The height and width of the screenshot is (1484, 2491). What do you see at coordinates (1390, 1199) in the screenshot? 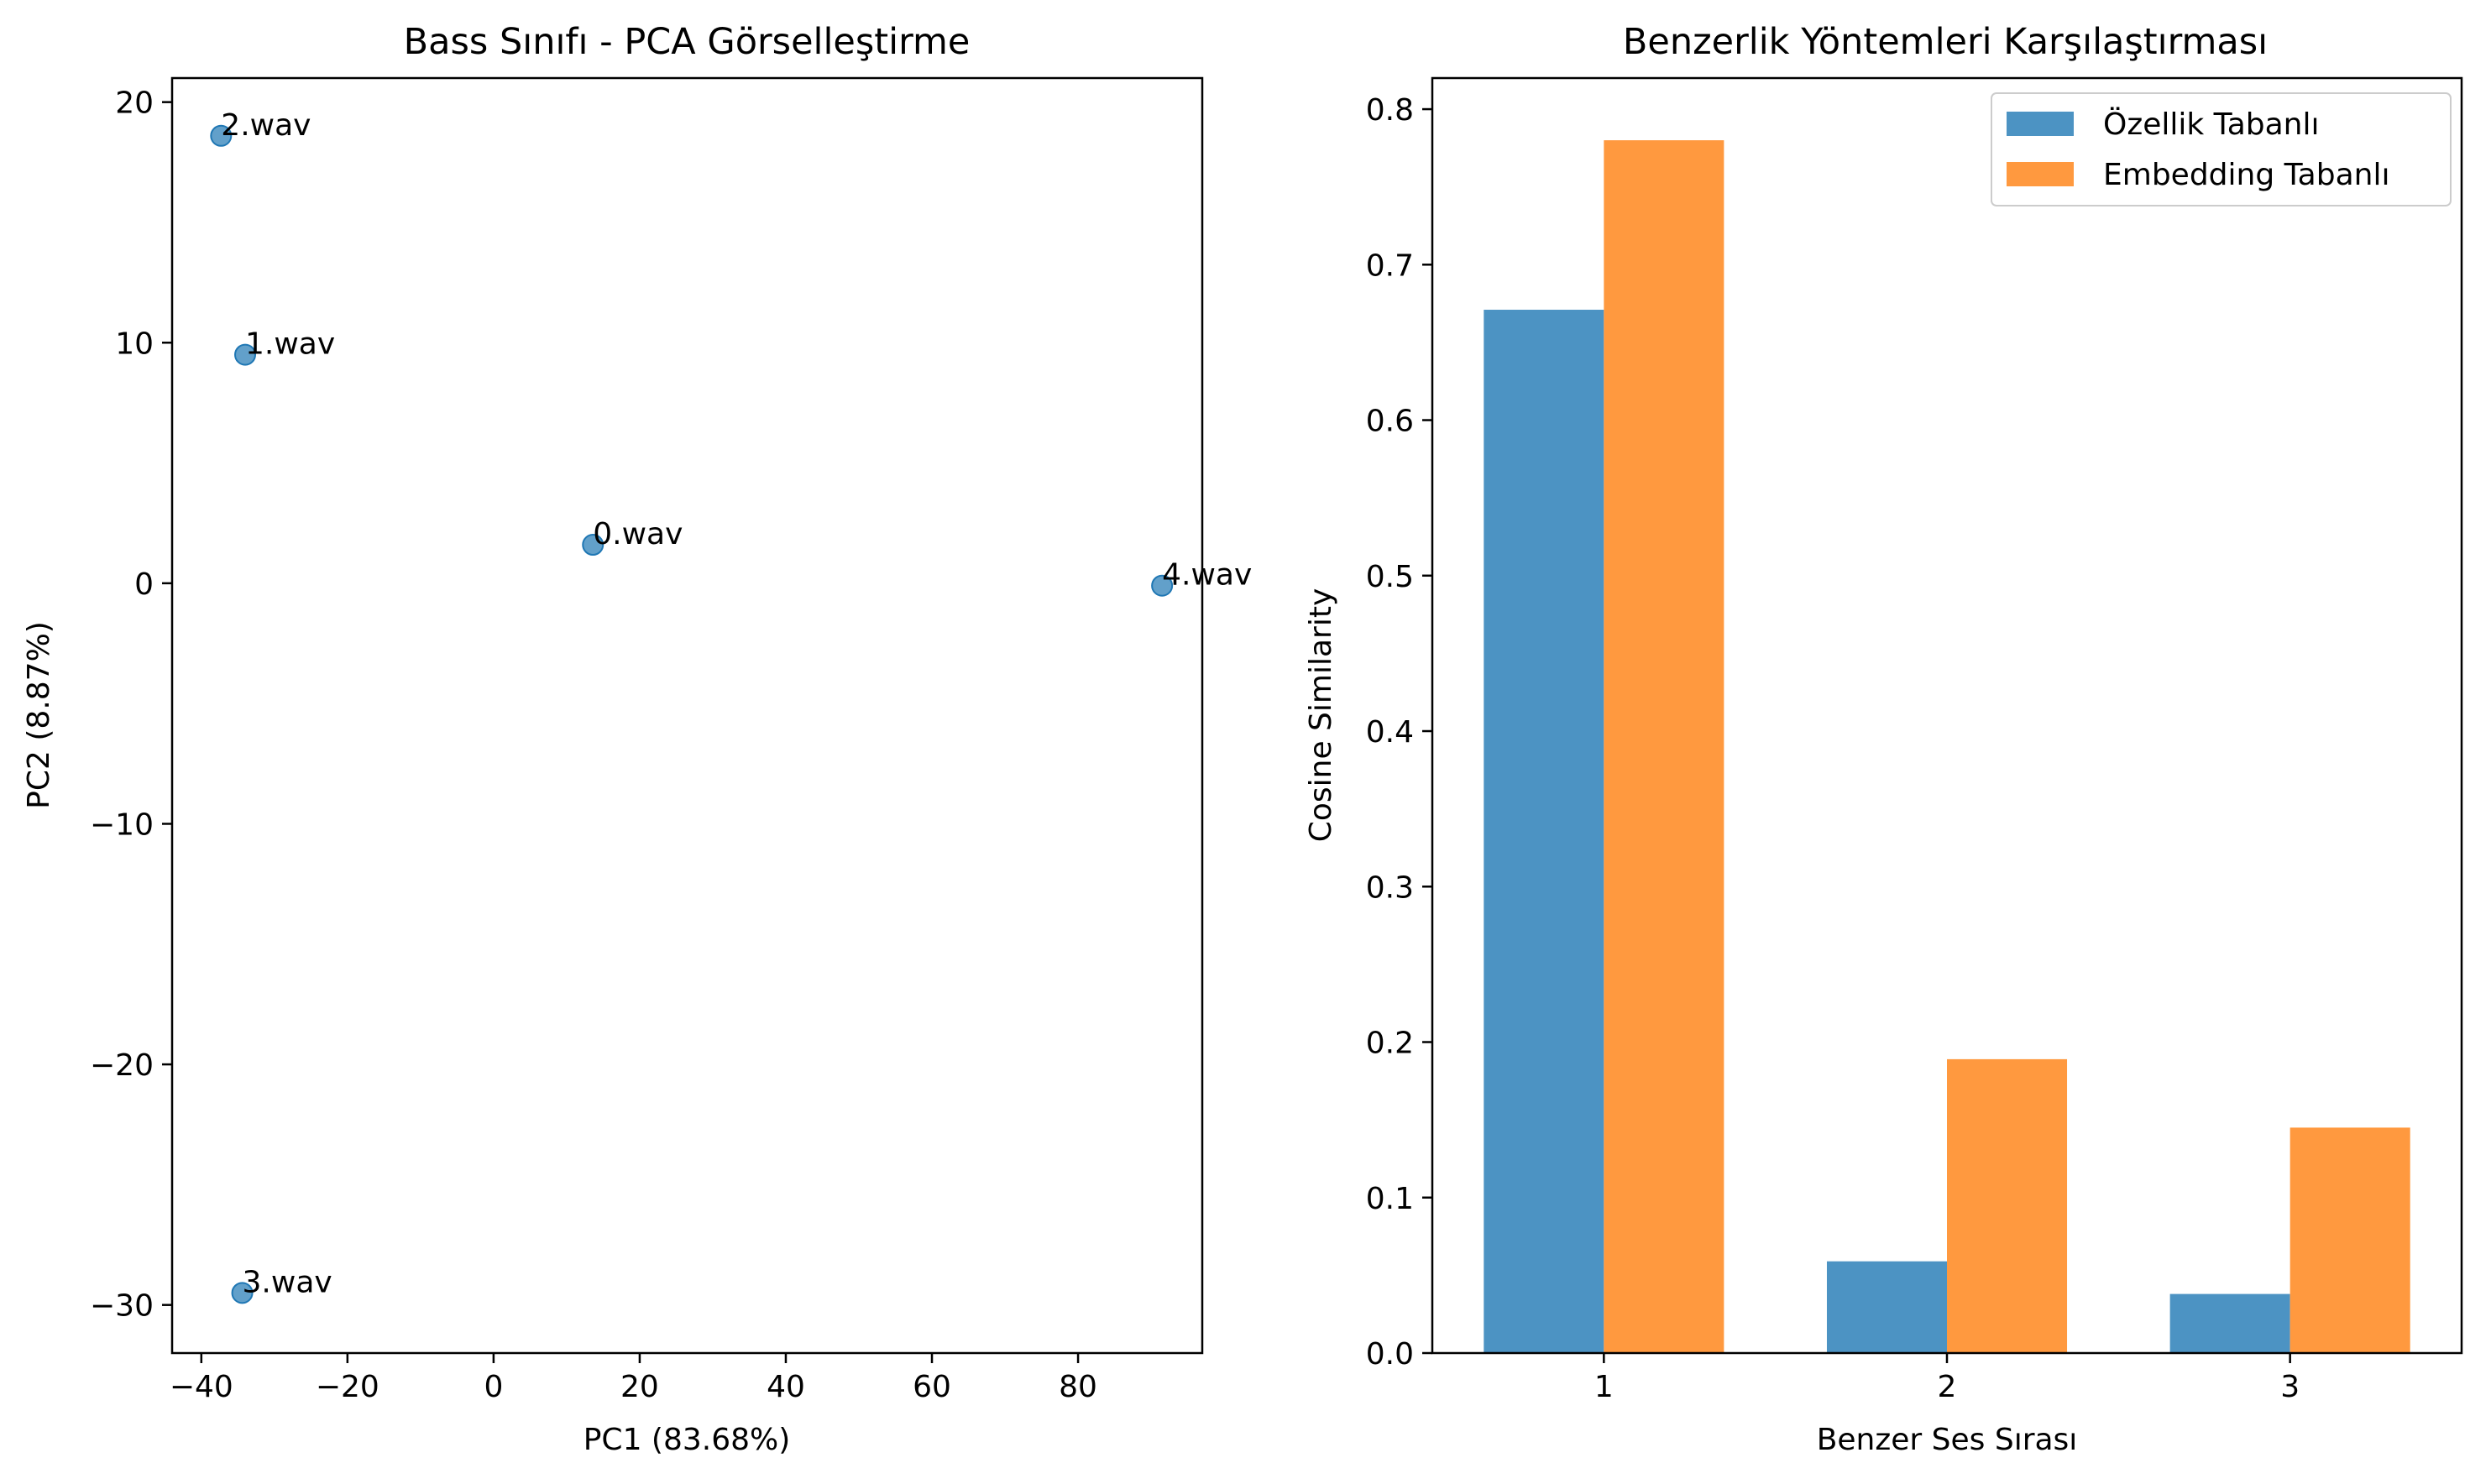
I see `bar-y-tick-label: 0.1` at bounding box center [1390, 1199].